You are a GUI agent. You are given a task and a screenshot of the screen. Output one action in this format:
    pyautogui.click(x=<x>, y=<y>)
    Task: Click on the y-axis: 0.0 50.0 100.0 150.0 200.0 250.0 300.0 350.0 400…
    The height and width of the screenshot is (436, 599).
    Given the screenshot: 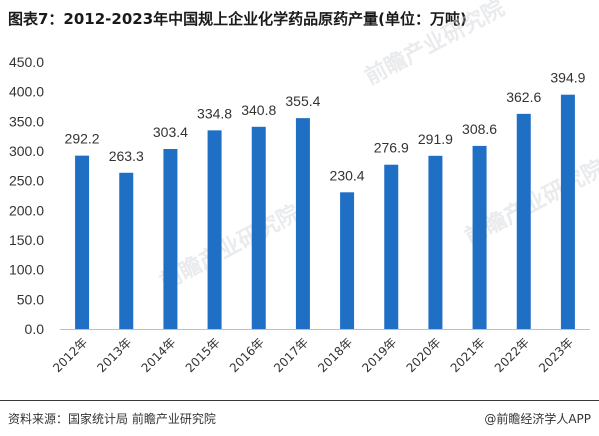 What is the action you would take?
    pyautogui.click(x=26, y=195)
    